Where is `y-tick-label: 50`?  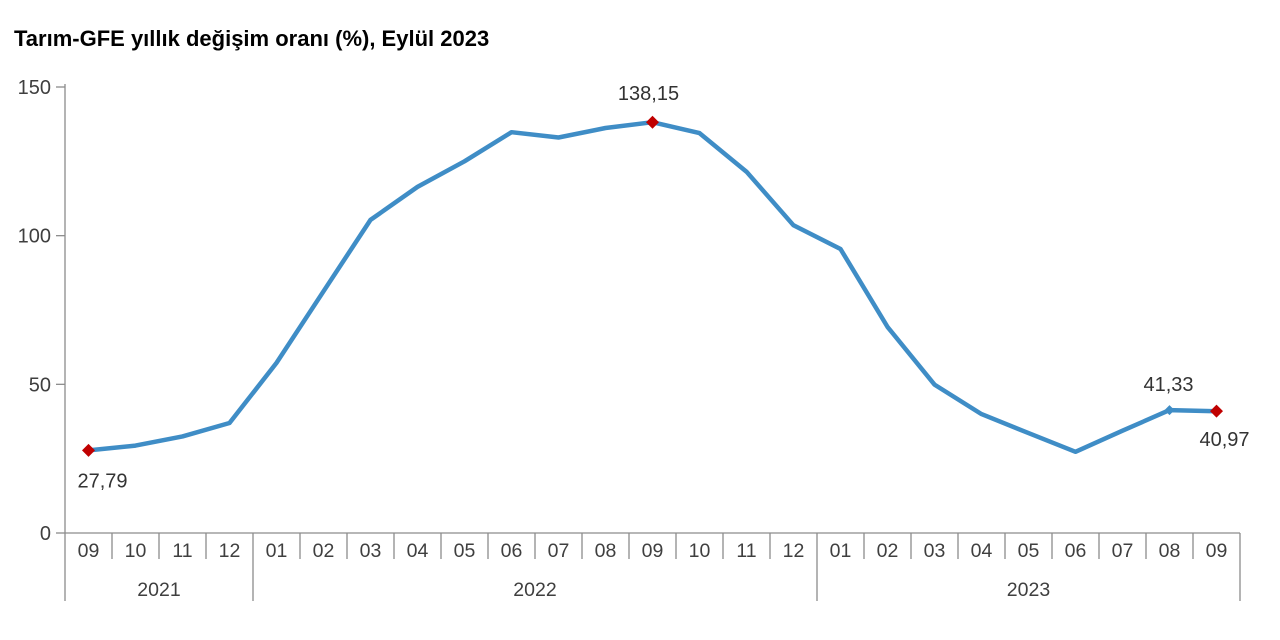 y-tick-label: 50 is located at coordinates (40, 385).